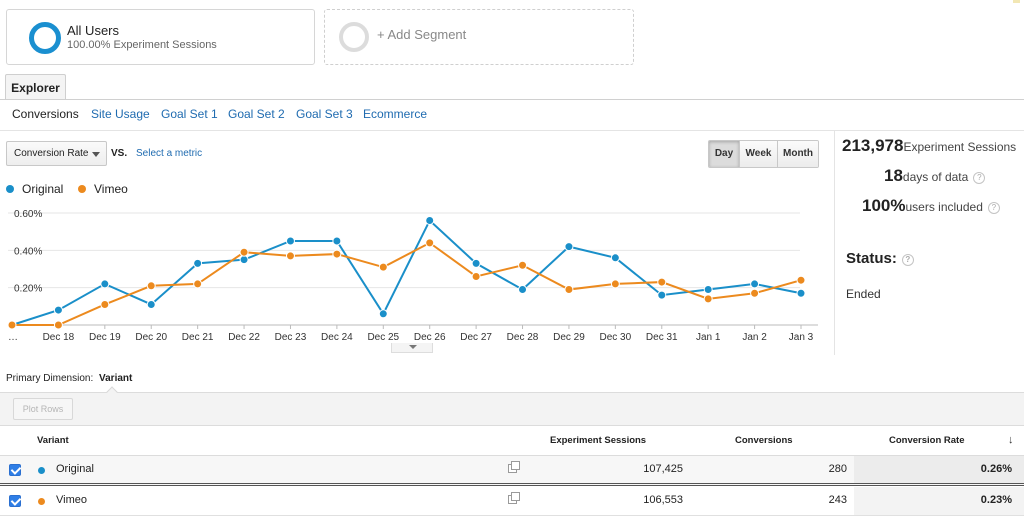 The image size is (1024, 522). What do you see at coordinates (422, 34) in the screenshot?
I see `add-segment-label: + Add Segment` at bounding box center [422, 34].